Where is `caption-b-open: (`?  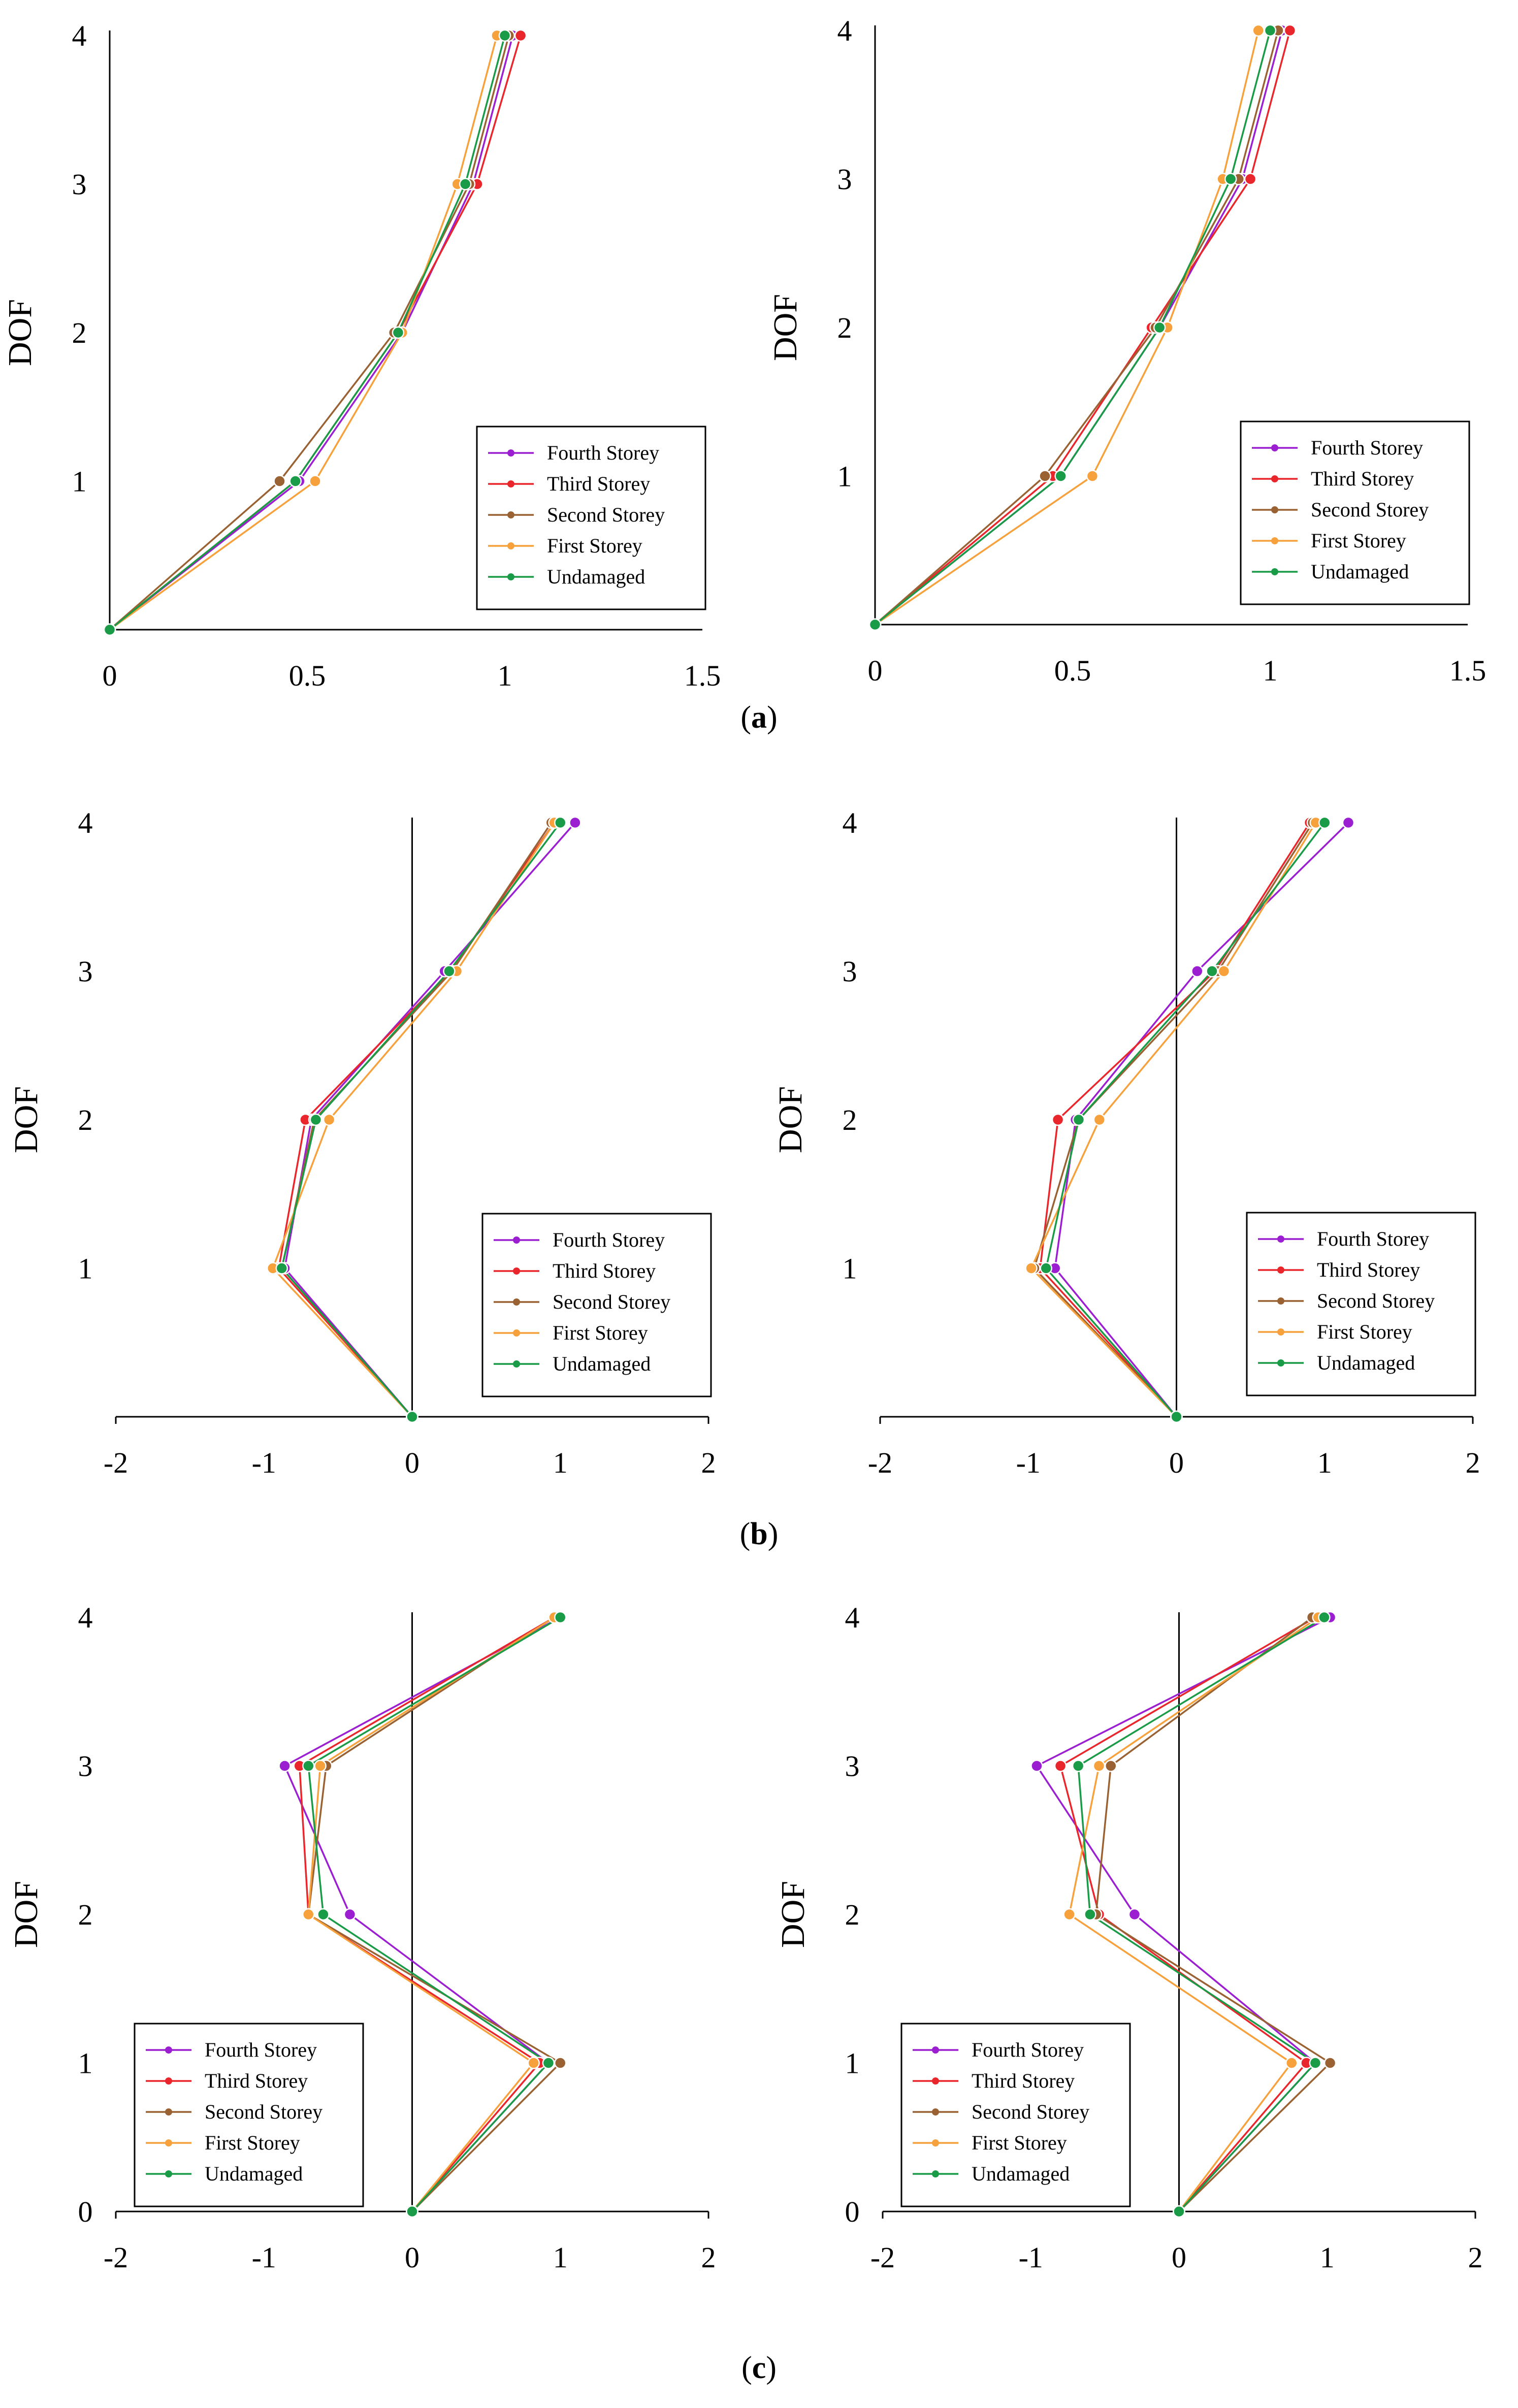
caption-b-open: ( is located at coordinates (745, 1534).